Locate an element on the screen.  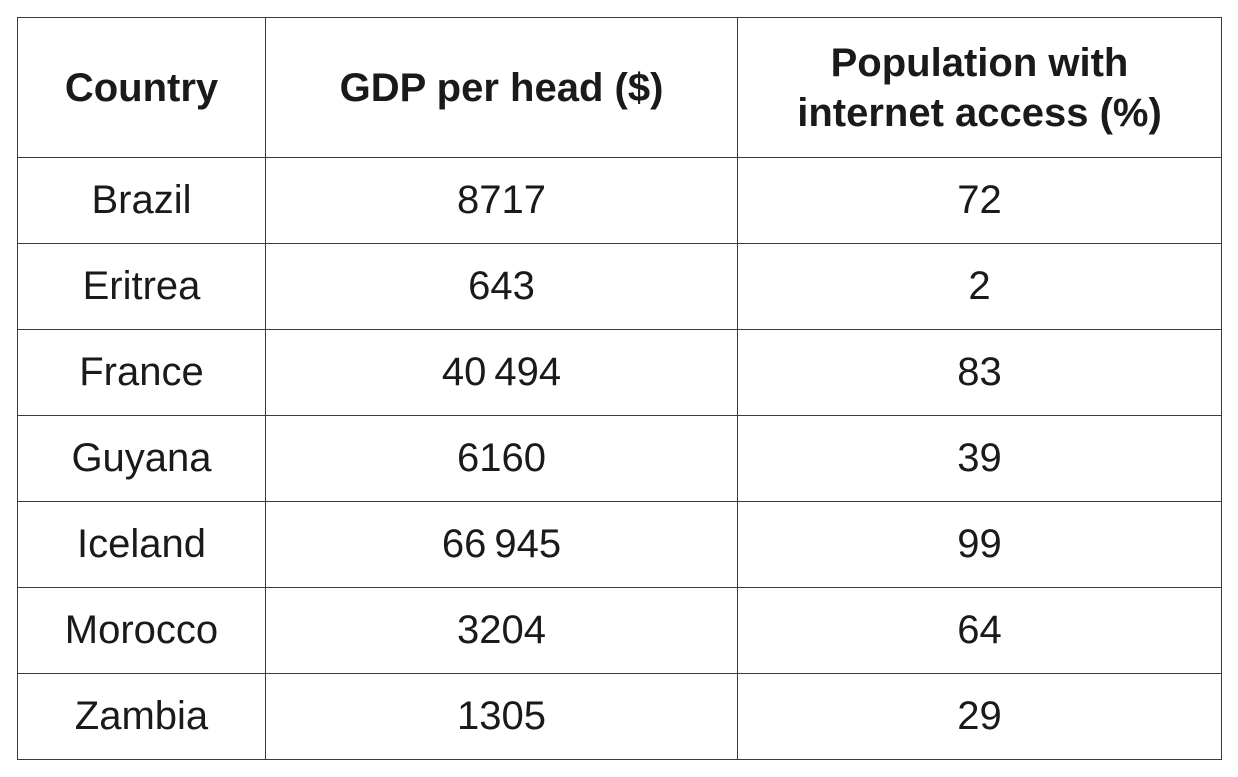
table-cell: Zambia is located at coordinates (141, 716).